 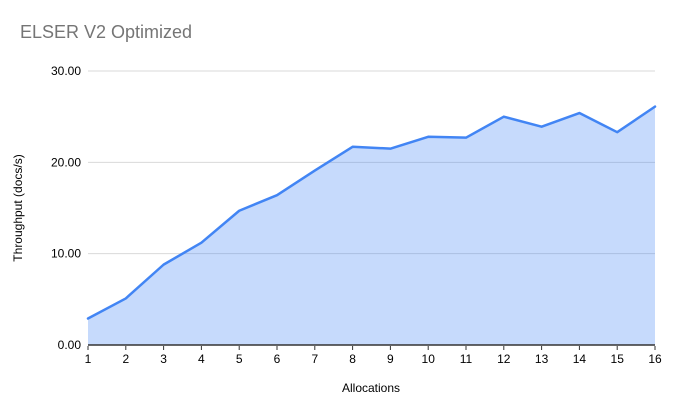 I want to click on y-axis-title: Throughput (docs/s), so click(x=18, y=207).